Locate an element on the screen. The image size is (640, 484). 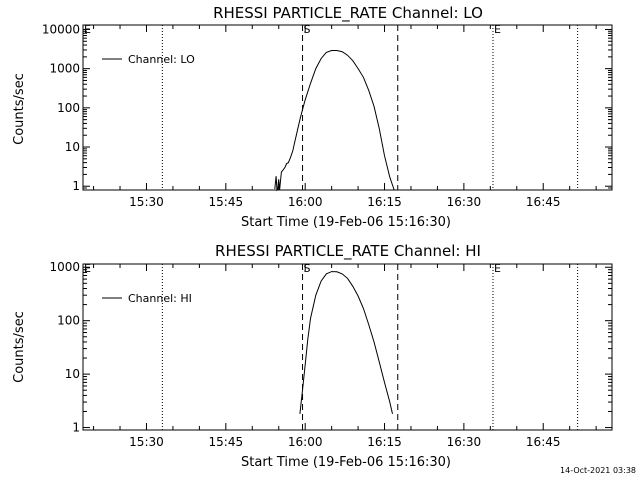
legend-label: Channel: LO is located at coordinates (161, 59).